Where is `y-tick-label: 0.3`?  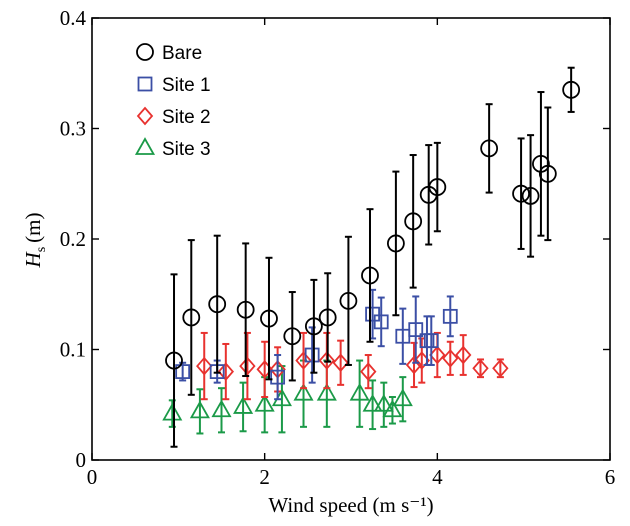
y-tick-label: 0.3 is located at coordinates (73, 129).